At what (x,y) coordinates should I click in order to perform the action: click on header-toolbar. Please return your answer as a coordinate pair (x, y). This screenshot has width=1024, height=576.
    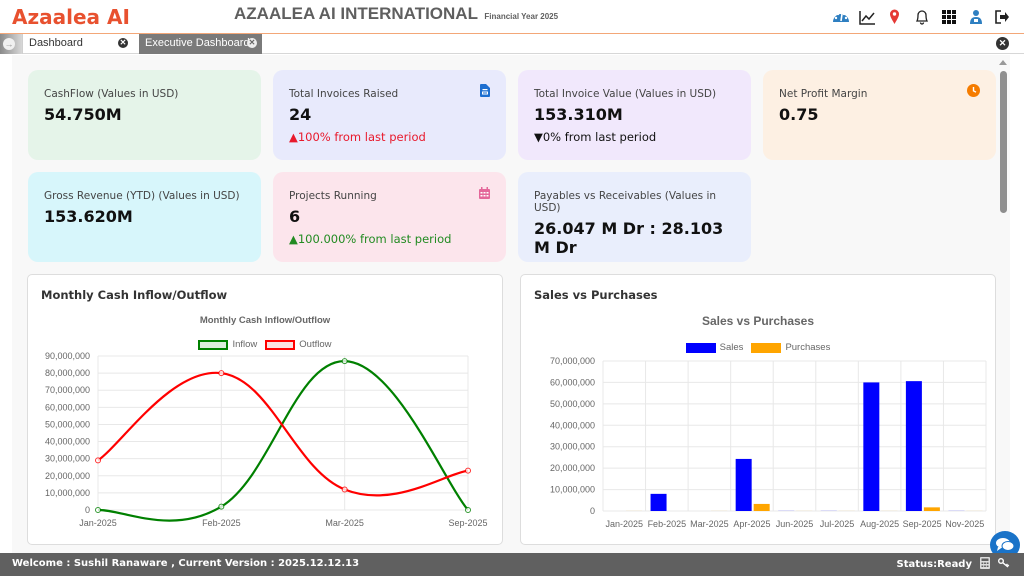
    Looking at the image, I should click on (921, 17).